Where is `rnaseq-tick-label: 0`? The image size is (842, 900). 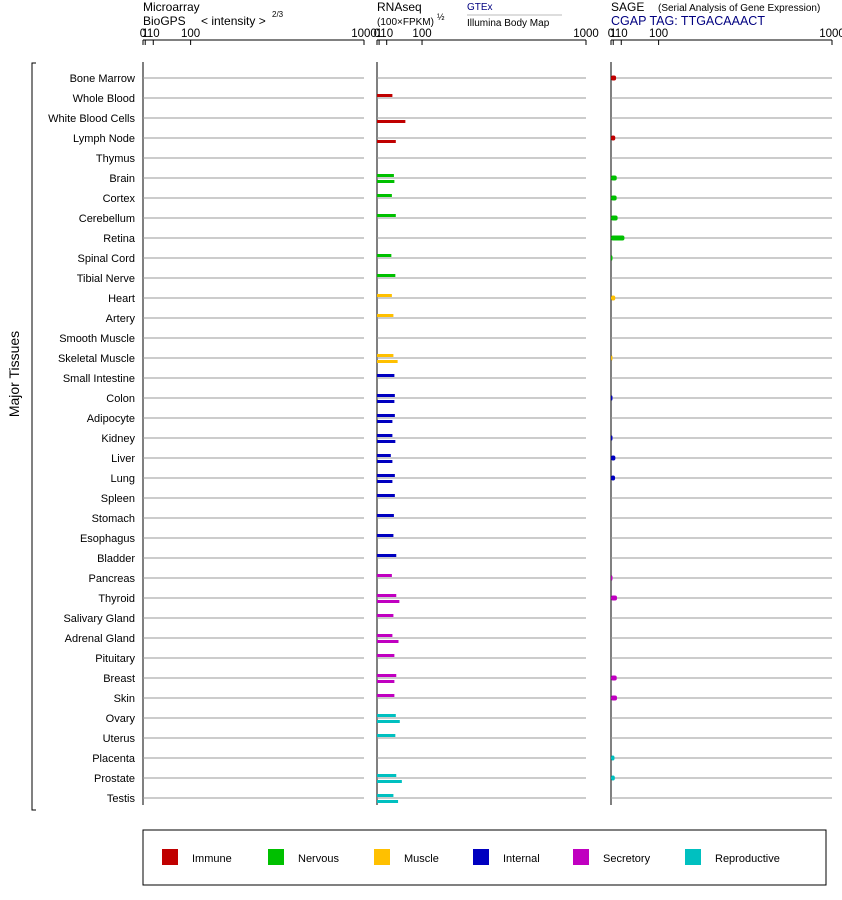
rnaseq-tick-label: 0 is located at coordinates (377, 34).